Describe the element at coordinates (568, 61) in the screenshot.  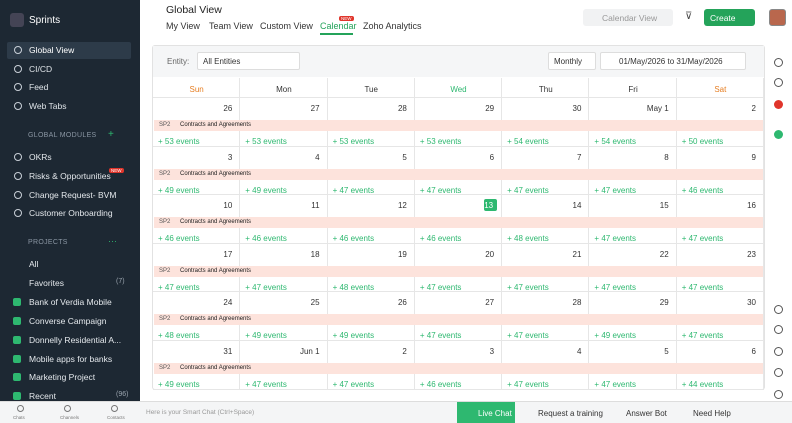
I see `period-value: Monthly` at that location.